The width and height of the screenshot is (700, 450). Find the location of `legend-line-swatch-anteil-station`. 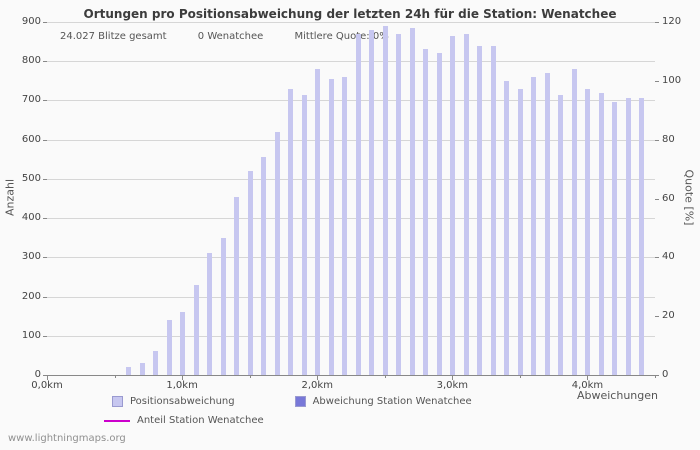

legend-line-swatch-anteil-station is located at coordinates (117, 420).